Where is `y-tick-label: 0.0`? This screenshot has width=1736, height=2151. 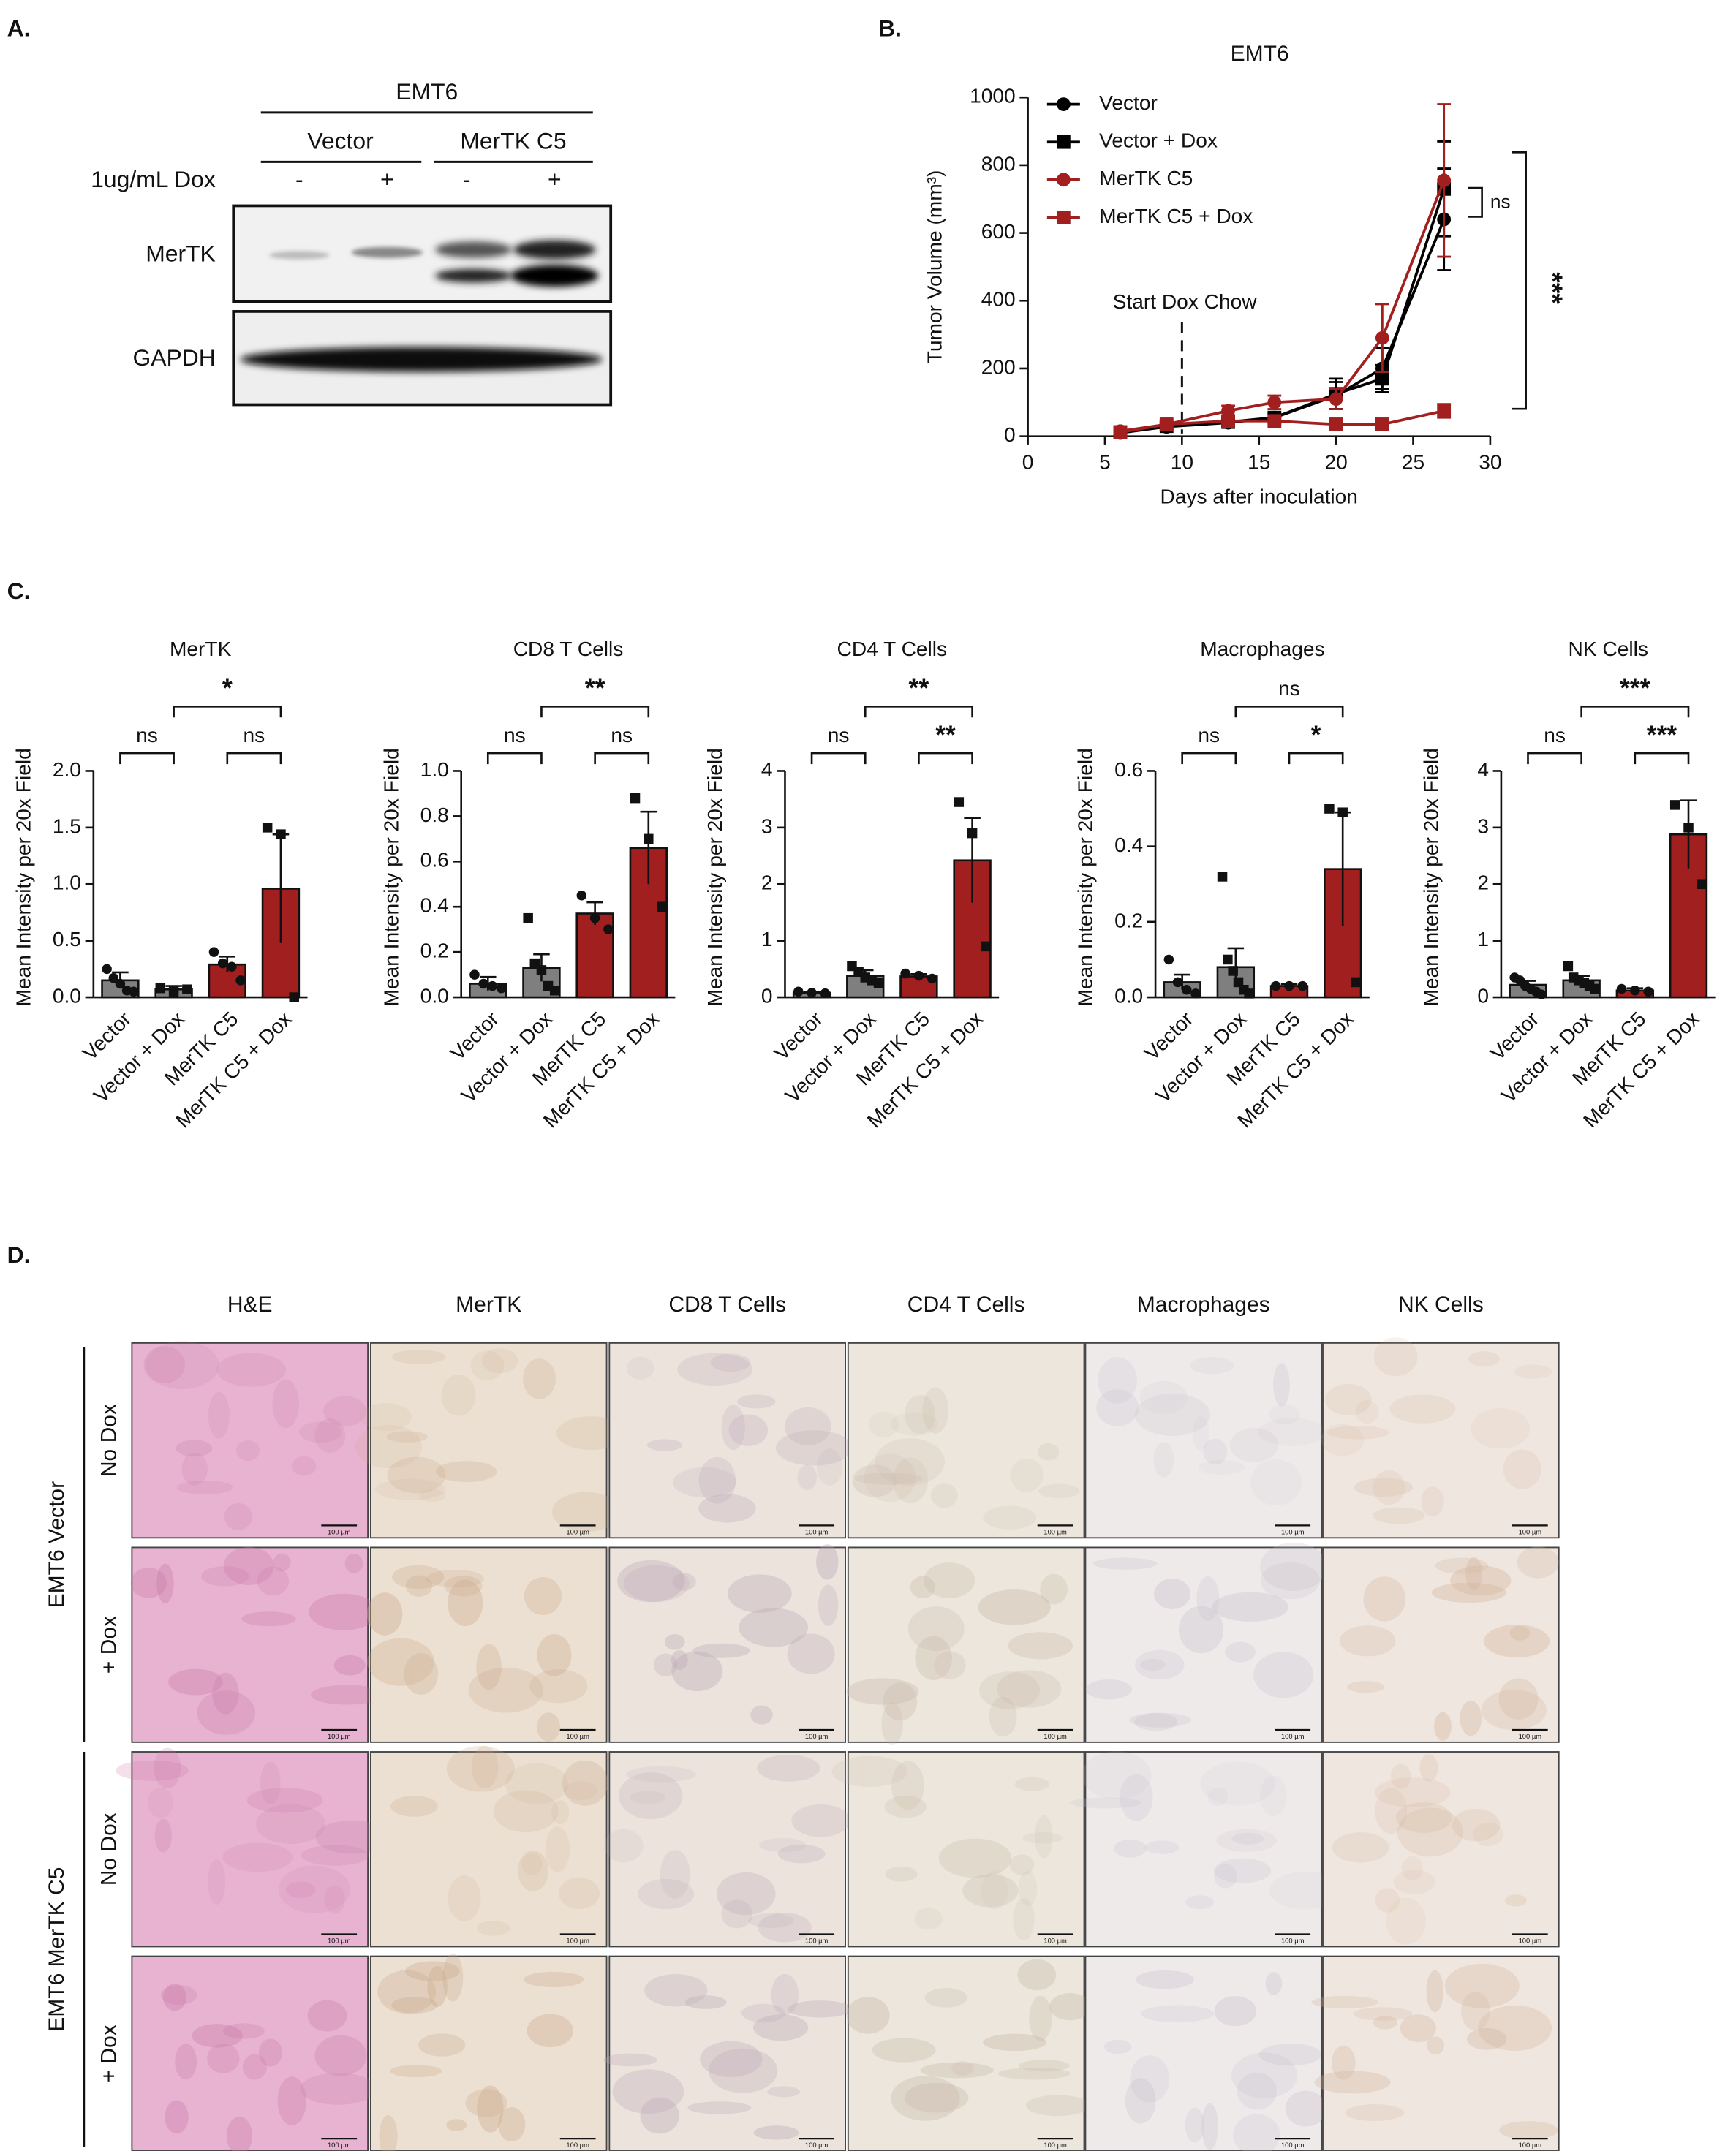
y-tick-label: 0.0 is located at coordinates (67, 995).